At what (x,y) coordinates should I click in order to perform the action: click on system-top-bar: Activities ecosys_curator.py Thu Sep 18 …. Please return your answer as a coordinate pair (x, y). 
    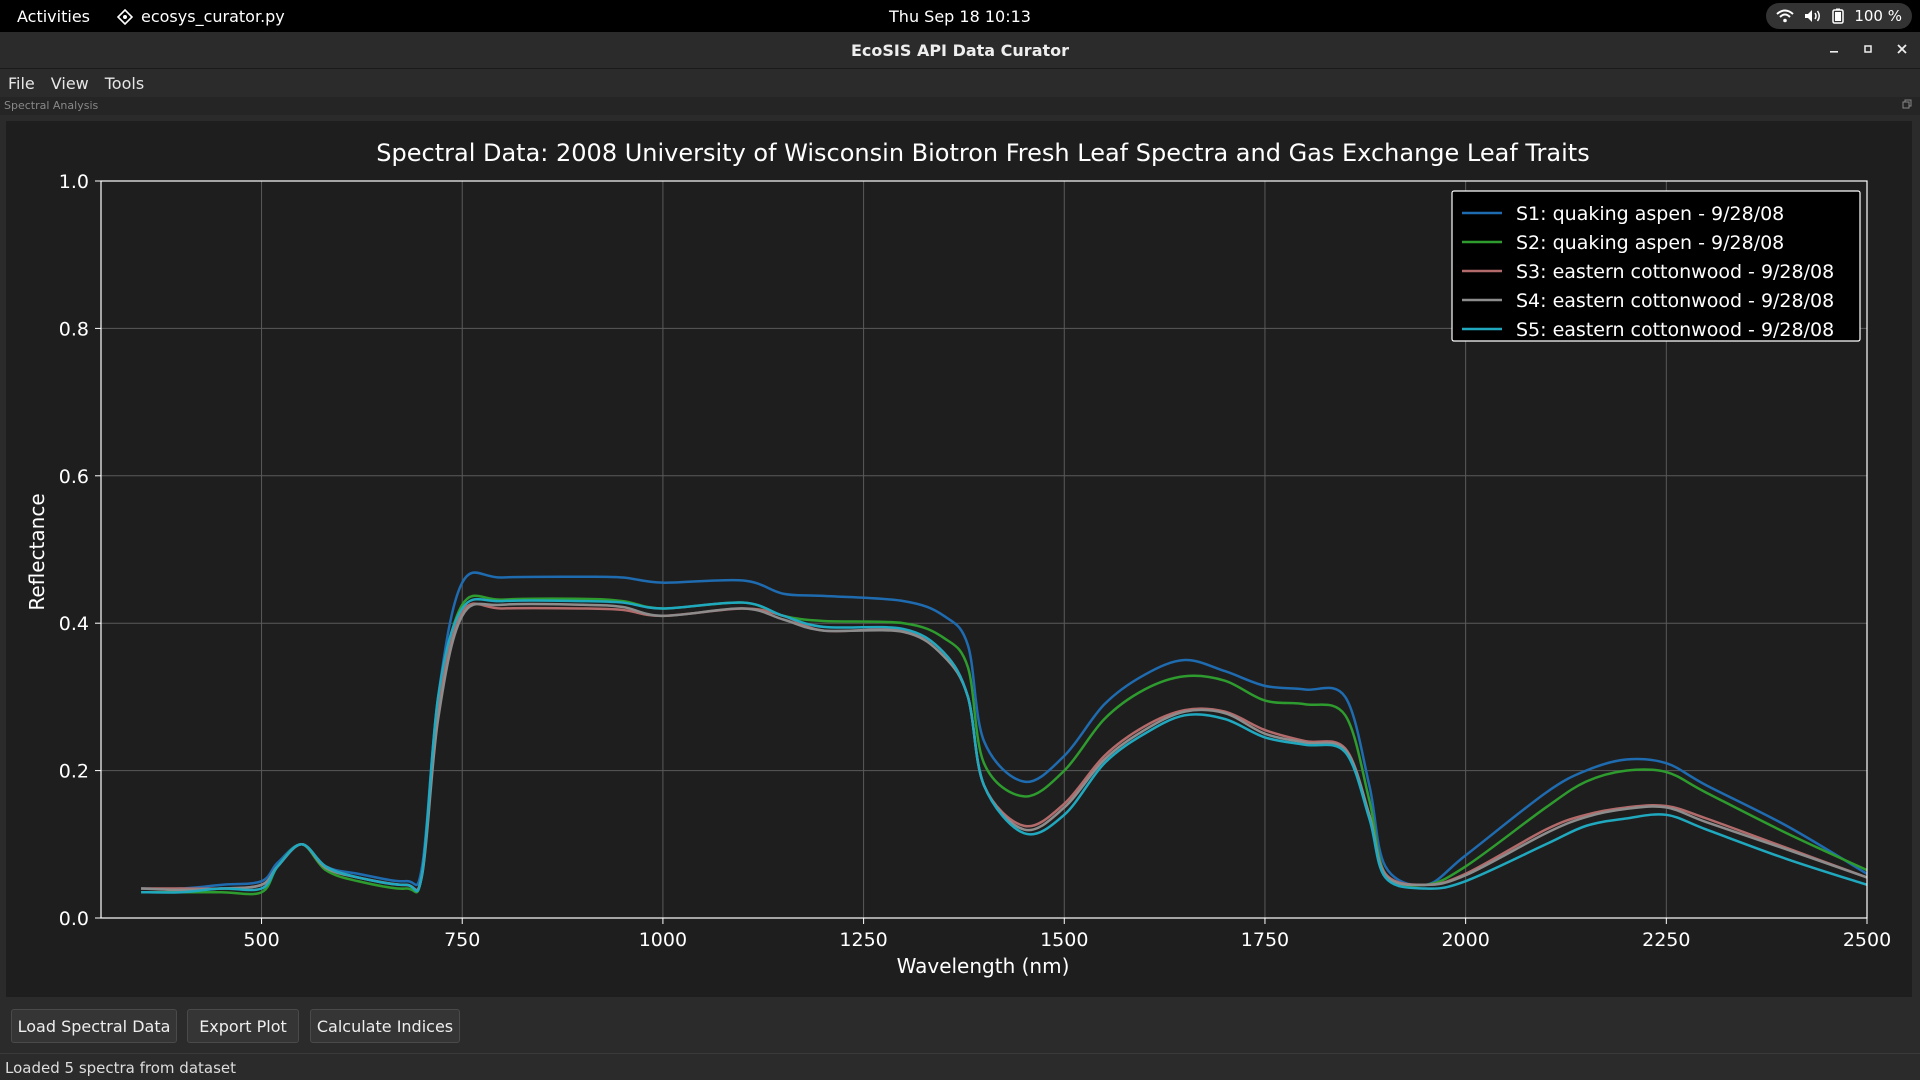
    Looking at the image, I should click on (960, 16).